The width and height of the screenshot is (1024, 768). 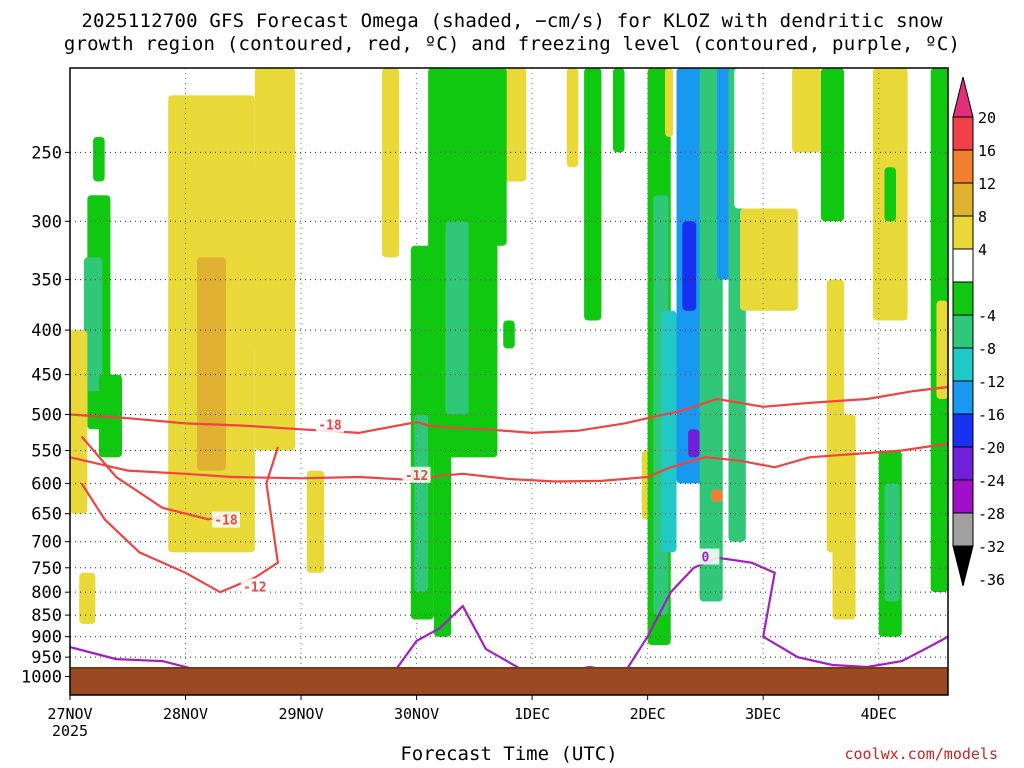 I want to click on contour-label-0: -18, so click(x=330, y=426).